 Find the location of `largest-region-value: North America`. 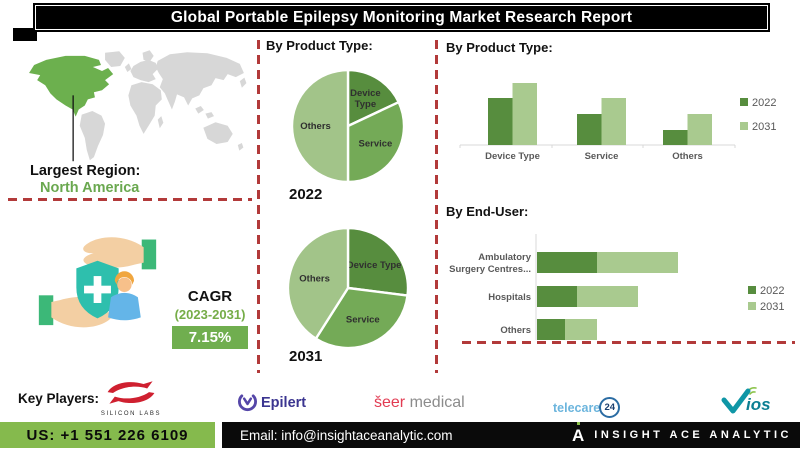

largest-region-value: North America is located at coordinates (90, 188).